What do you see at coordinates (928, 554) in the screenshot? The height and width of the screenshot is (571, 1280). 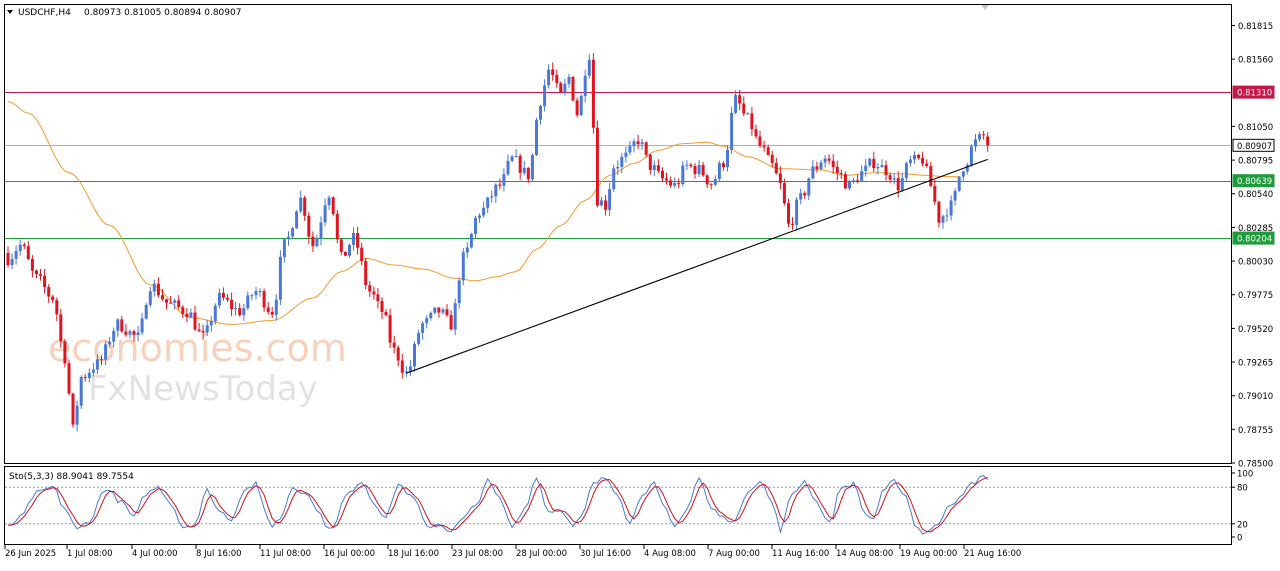 I see `time-tick-label: 19 Aug 00:00` at bounding box center [928, 554].